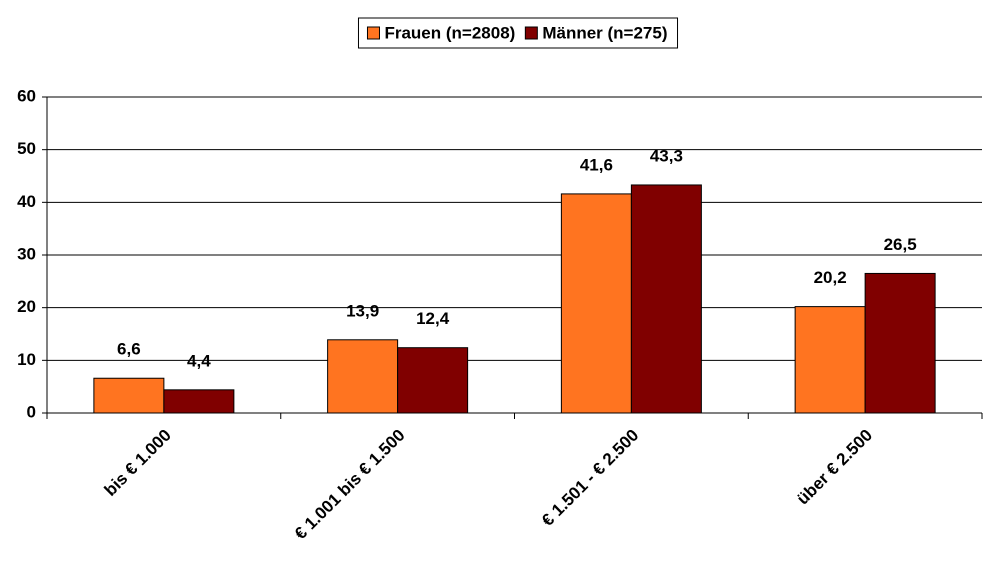 The image size is (983, 572). What do you see at coordinates (26, 148) in the screenshot?
I see `y-tick-label: 50` at bounding box center [26, 148].